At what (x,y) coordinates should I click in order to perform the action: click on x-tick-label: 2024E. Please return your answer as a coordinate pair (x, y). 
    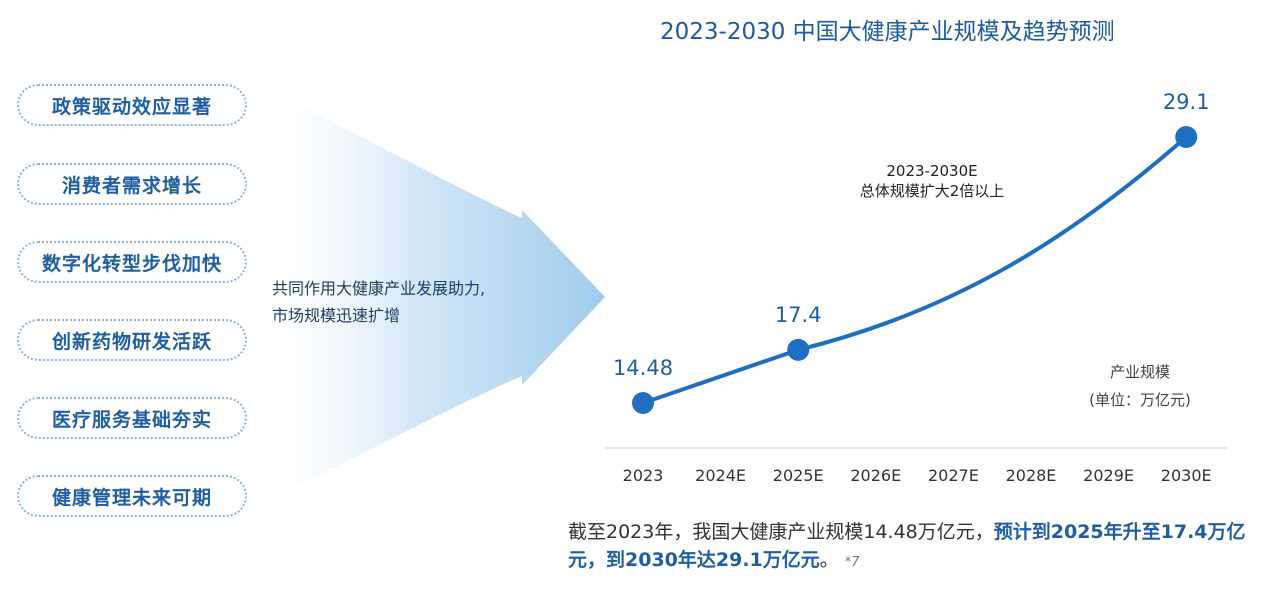
    Looking at the image, I should click on (720, 475).